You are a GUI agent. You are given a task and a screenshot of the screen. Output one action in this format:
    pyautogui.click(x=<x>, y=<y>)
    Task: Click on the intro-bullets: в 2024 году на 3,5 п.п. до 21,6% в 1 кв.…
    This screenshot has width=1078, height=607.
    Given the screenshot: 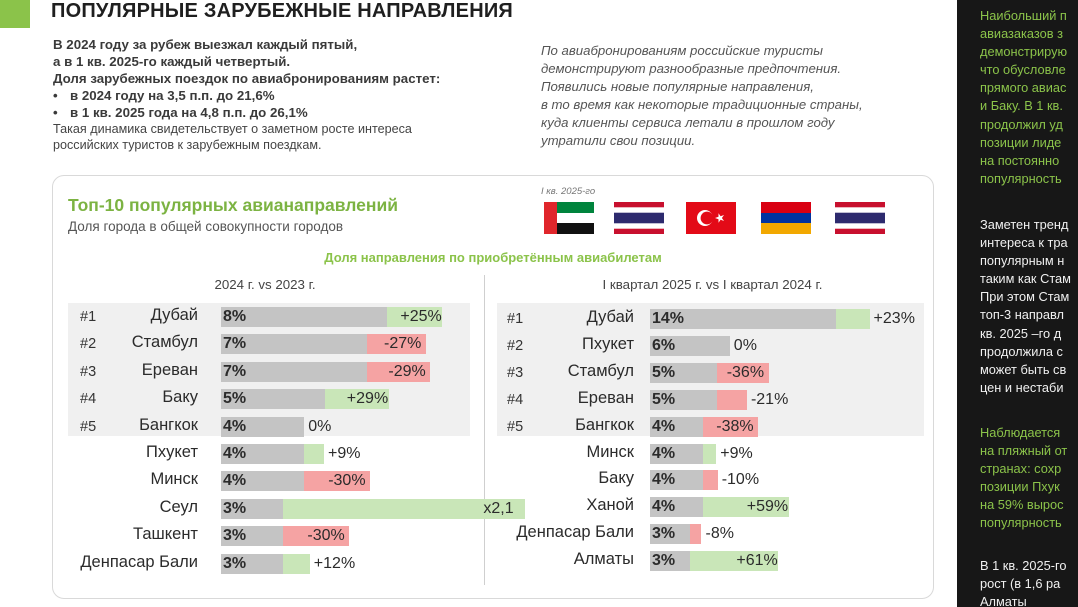 What is the action you would take?
    pyautogui.click(x=273, y=104)
    